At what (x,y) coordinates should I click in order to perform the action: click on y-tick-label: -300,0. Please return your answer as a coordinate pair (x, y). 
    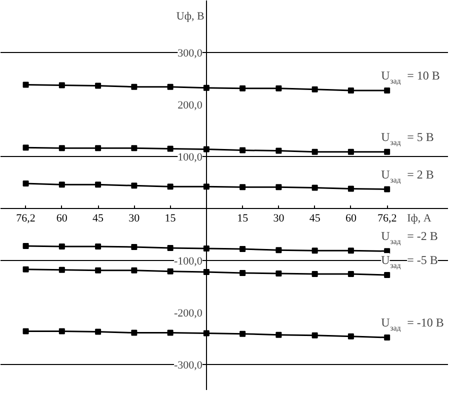
    Looking at the image, I should click on (188, 366).